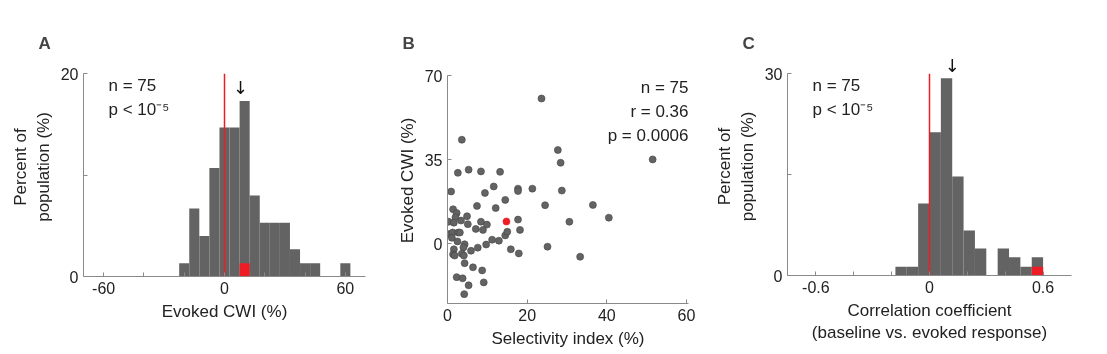 Image resolution: width=1107 pixels, height=354 pixels. Describe the element at coordinates (648, 135) in the screenshot. I see `annotation: p = 0.0006` at that location.